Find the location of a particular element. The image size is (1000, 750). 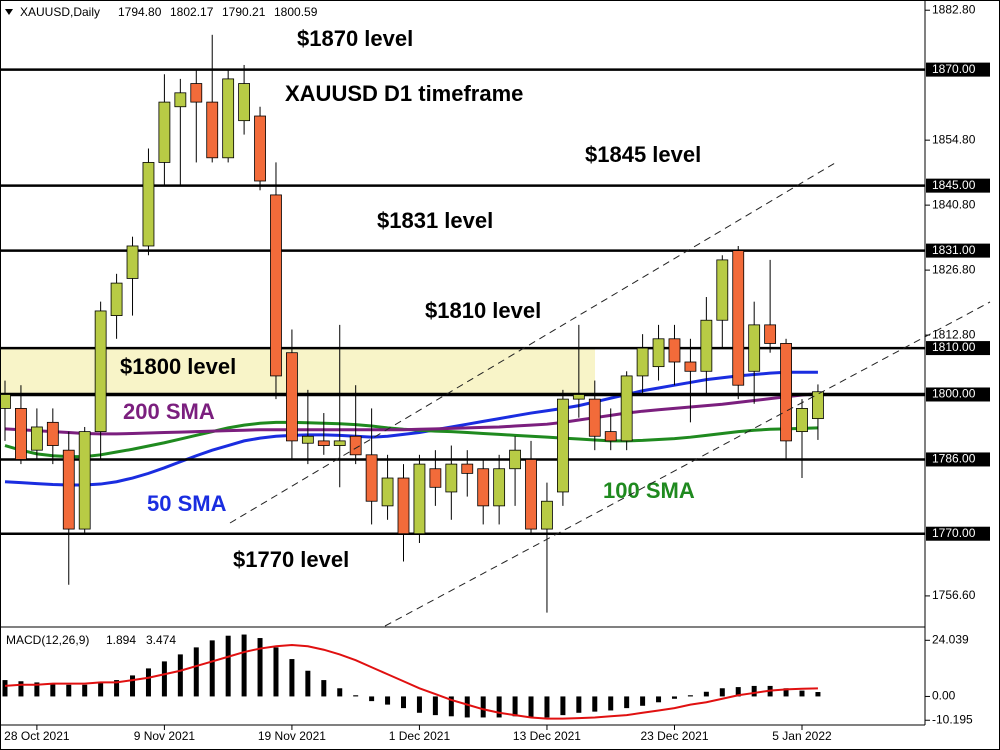

sma-label: 50 SMA is located at coordinates (187, 503).